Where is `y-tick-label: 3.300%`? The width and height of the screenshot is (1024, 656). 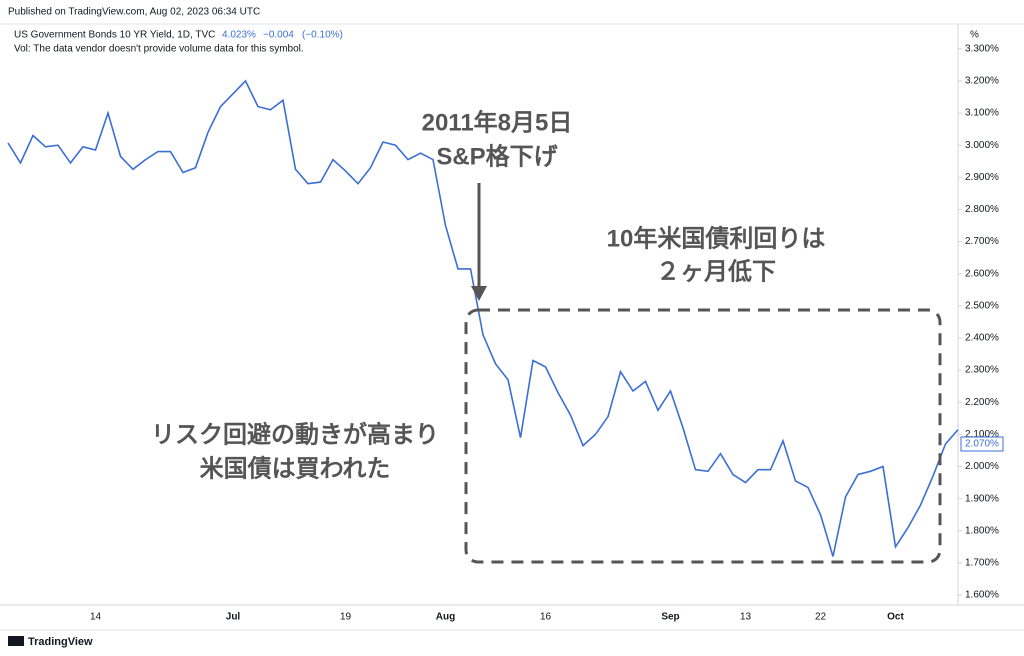 y-tick-label: 3.300% is located at coordinates (982, 48).